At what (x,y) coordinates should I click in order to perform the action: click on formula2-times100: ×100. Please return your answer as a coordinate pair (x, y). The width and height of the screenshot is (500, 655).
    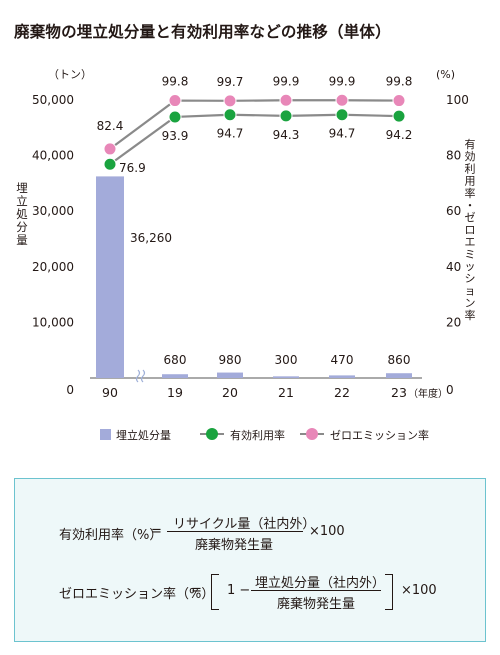
    Looking at the image, I should click on (419, 590).